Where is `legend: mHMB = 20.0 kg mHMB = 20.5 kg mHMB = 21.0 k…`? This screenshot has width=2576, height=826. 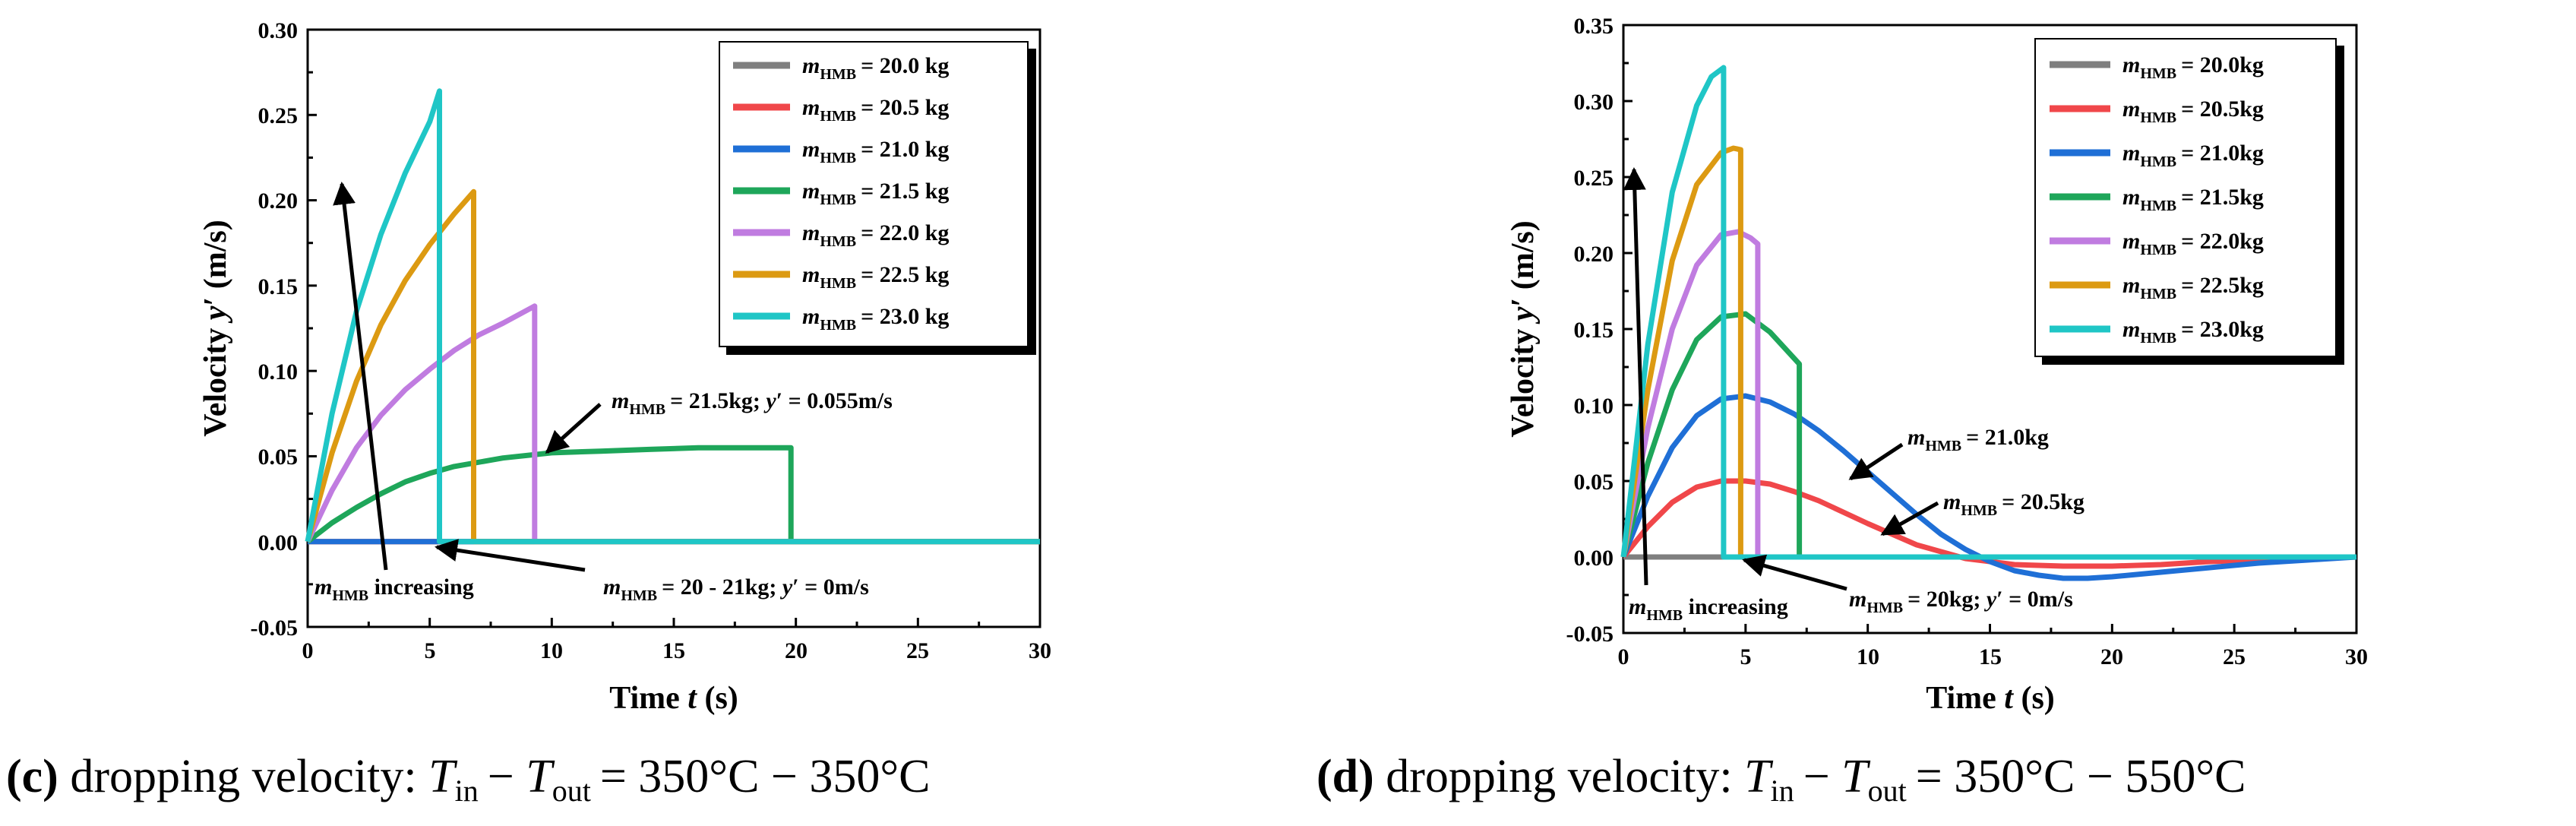
legend: mHMB = 20.0 kg mHMB = 20.5 kg mHMB = 21.0 k… is located at coordinates (877, 198).